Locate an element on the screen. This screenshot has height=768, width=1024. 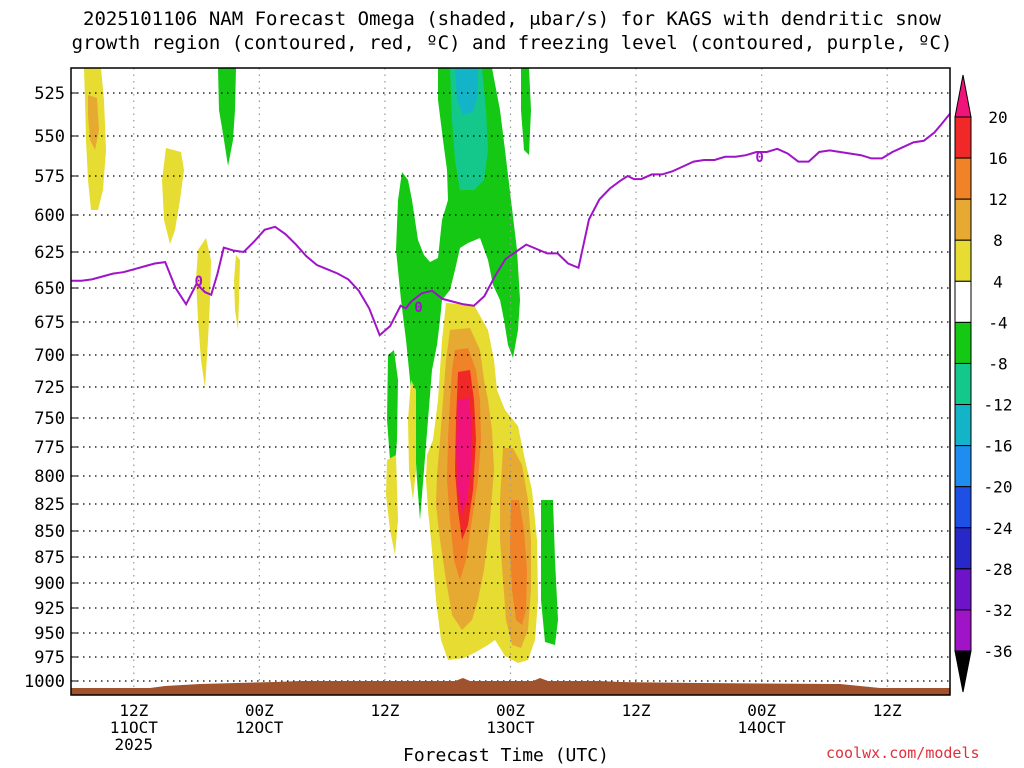
y-tick-label: 850 is located at coordinates (49, 532).